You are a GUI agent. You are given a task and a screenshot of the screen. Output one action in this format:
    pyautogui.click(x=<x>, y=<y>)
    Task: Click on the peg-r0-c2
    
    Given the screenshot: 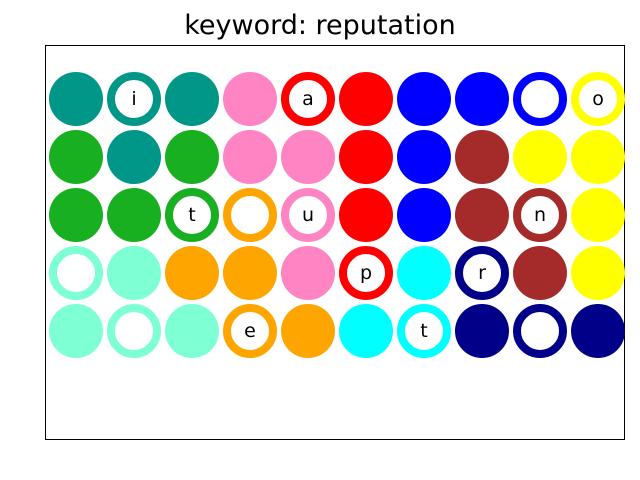 What is the action you would take?
    pyautogui.click(x=192, y=99)
    